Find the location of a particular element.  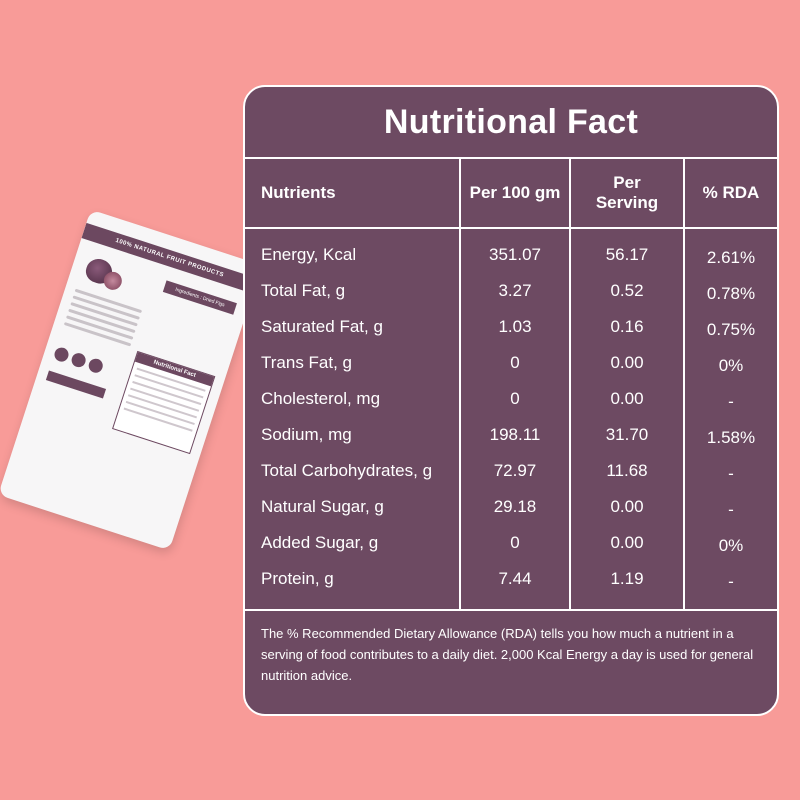

rda-value: 1.58% is located at coordinates (731, 437).